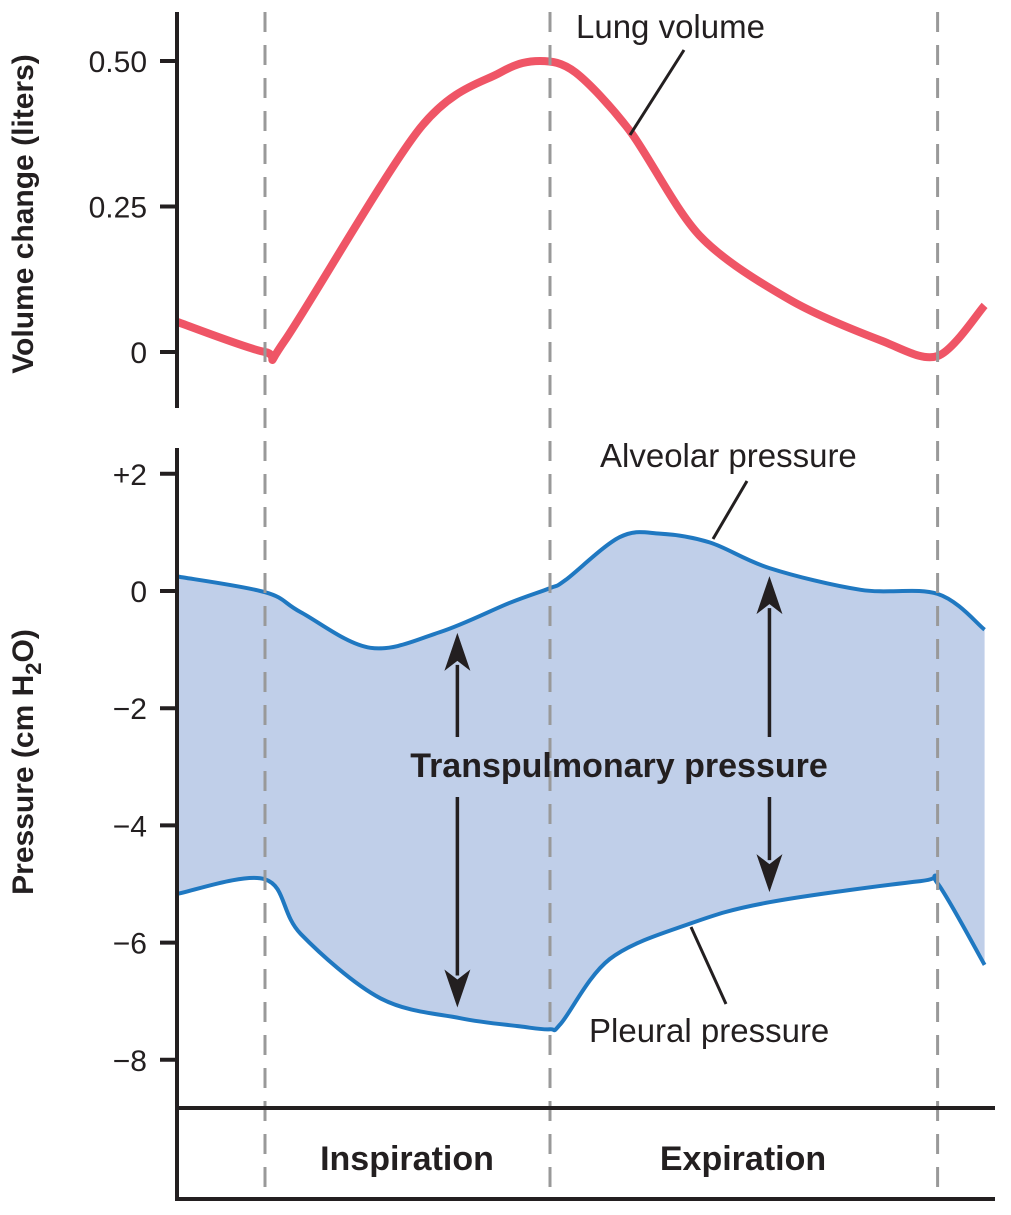 The width and height of the screenshot is (1011, 1215). Describe the element at coordinates (118, 62) in the screenshot. I see `volume-tick-label: 0.50` at that location.